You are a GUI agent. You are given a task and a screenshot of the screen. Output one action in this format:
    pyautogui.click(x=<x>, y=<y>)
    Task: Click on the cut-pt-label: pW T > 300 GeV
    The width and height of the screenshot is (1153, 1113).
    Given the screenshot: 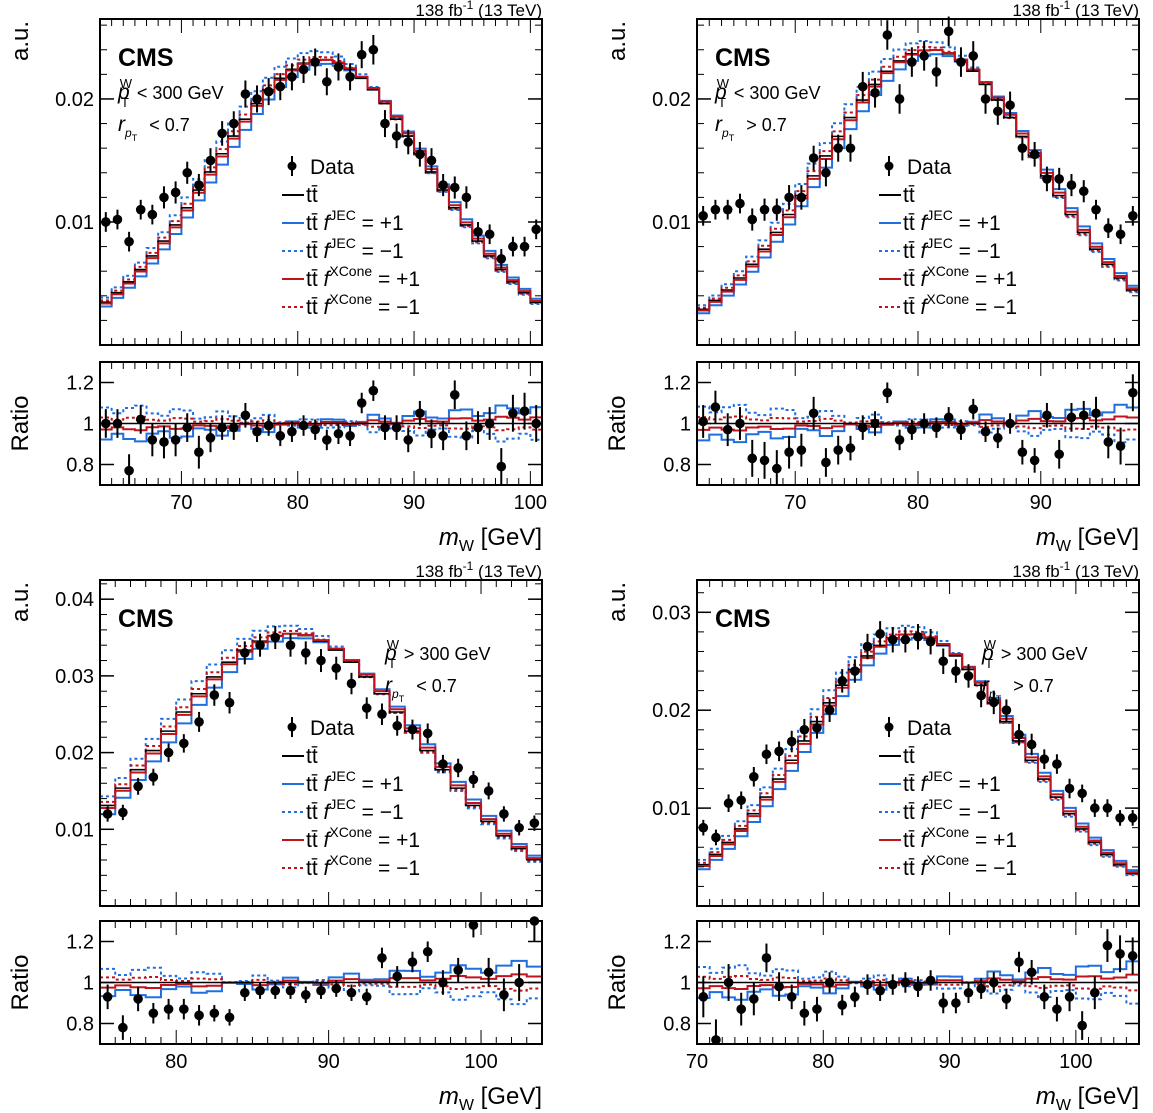 What is the action you would take?
    pyautogui.click(x=437, y=654)
    